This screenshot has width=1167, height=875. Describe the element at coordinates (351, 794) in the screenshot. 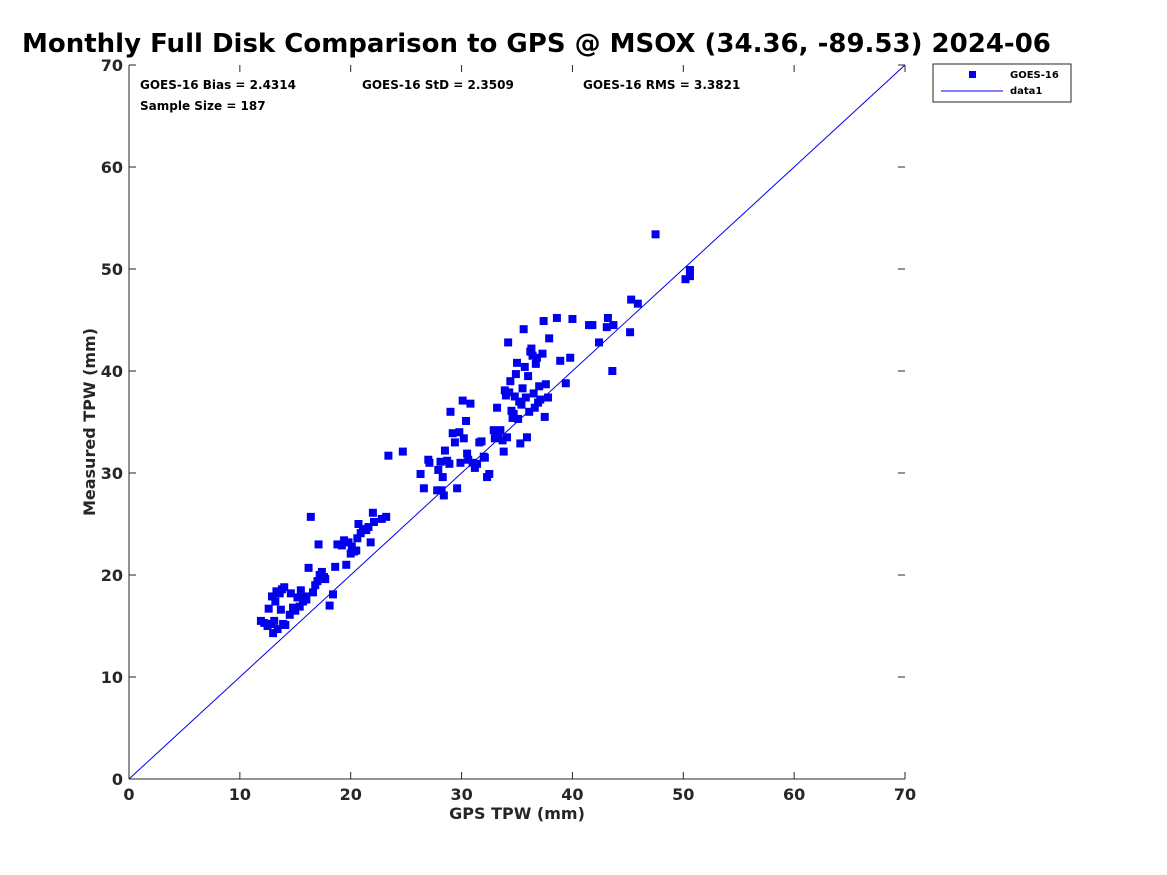

I see `x-tick-label: 20` at that location.